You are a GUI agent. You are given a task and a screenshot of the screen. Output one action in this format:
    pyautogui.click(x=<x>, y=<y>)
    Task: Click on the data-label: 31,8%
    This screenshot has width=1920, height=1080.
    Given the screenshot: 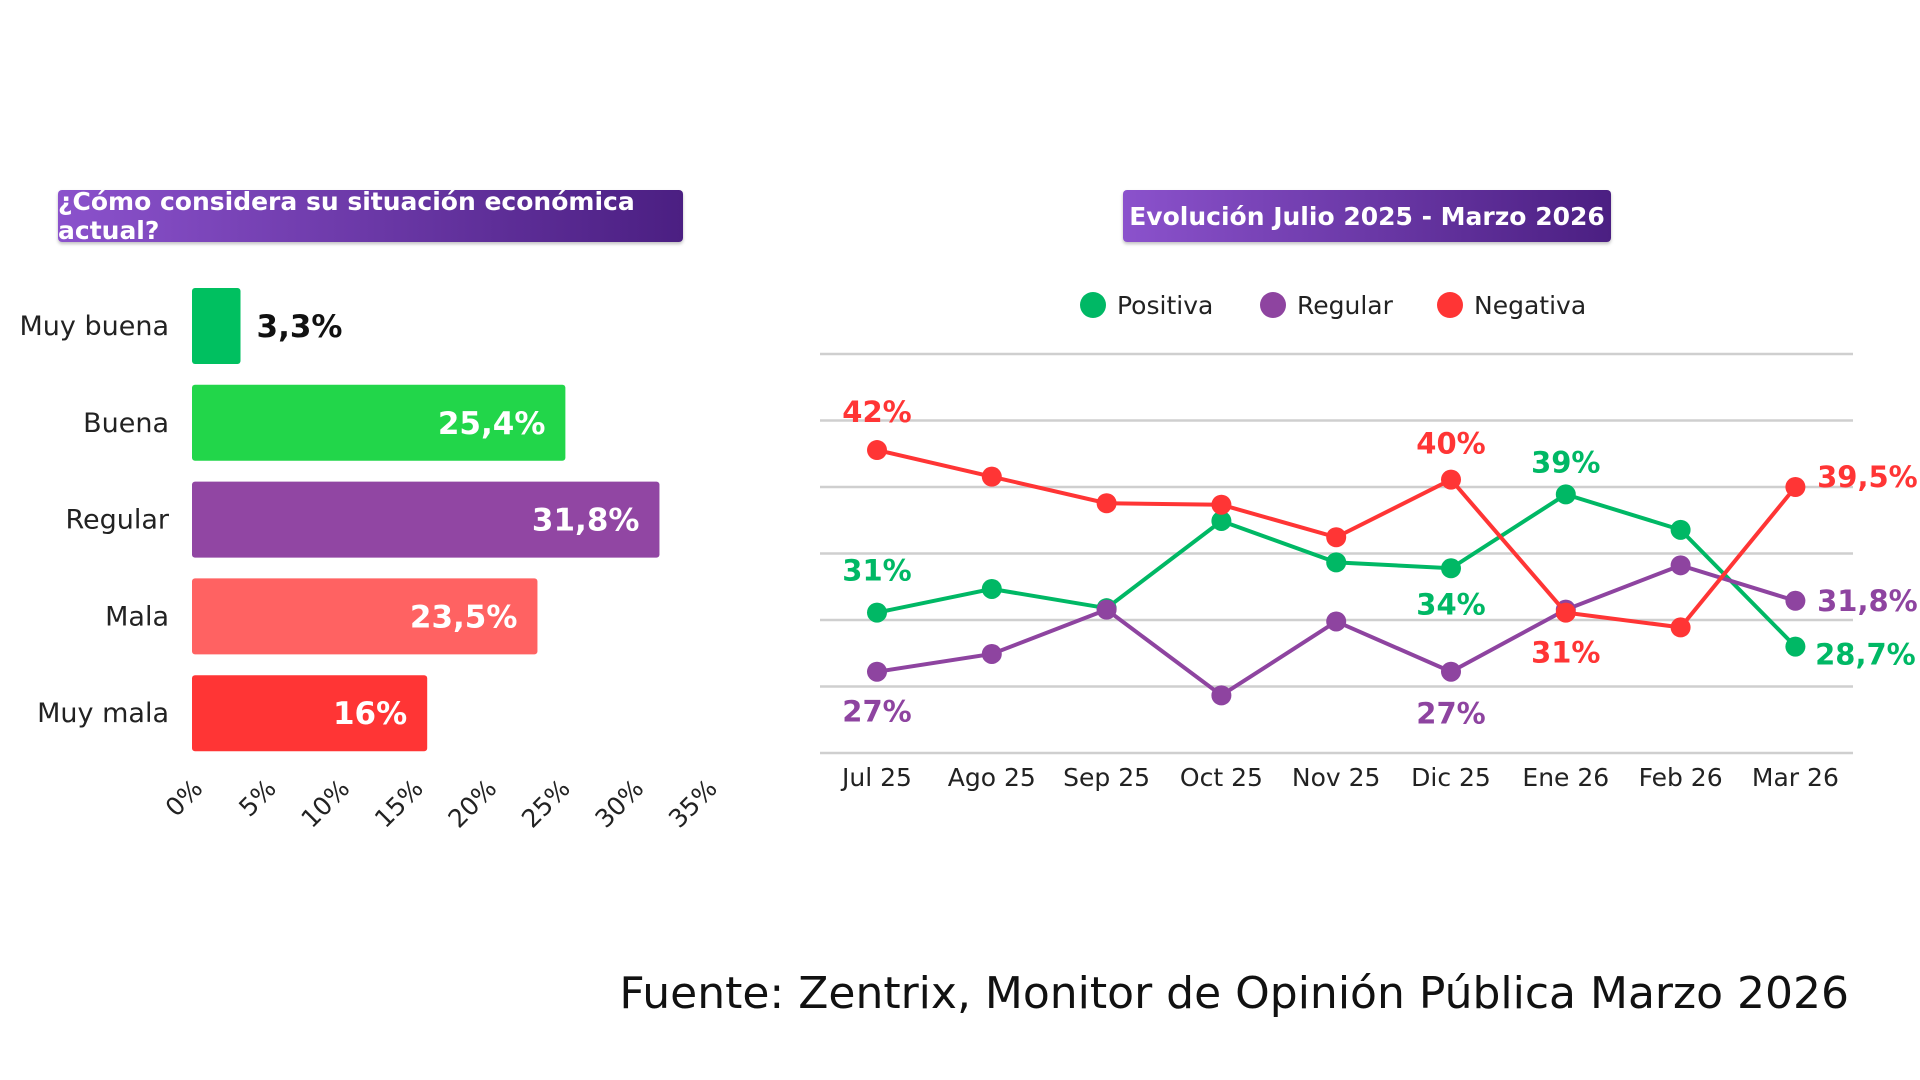 What is the action you would take?
    pyautogui.click(x=1867, y=601)
    